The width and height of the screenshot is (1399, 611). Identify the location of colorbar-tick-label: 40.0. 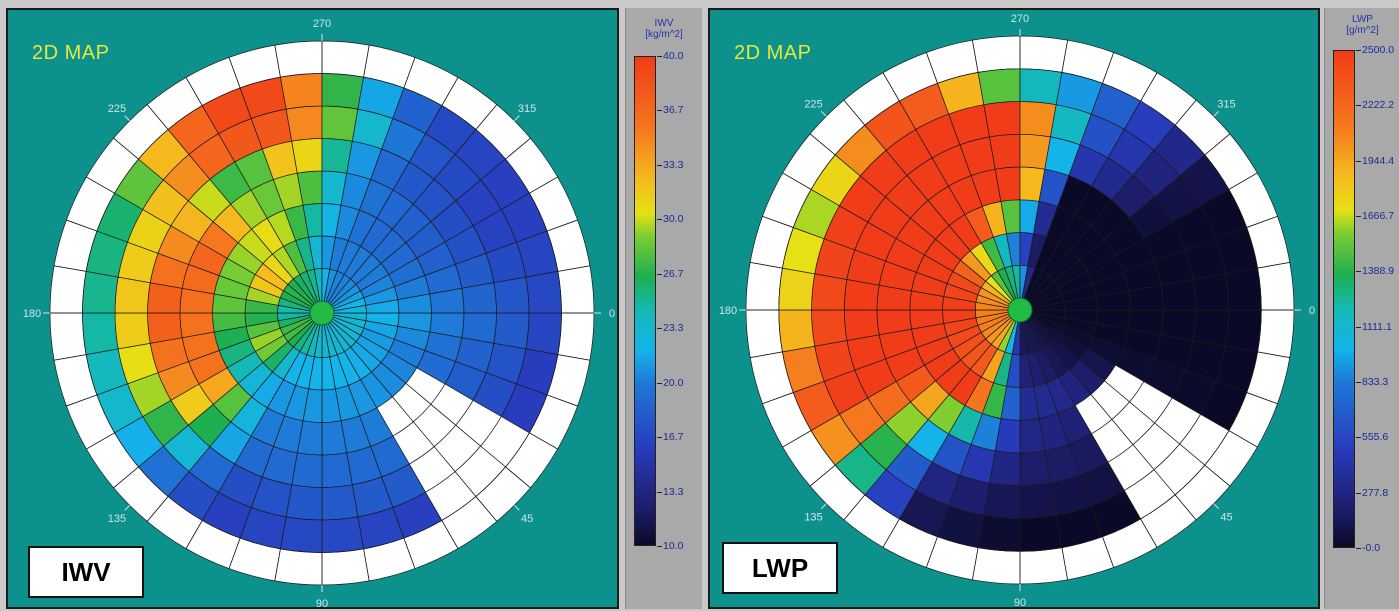
(670, 56).